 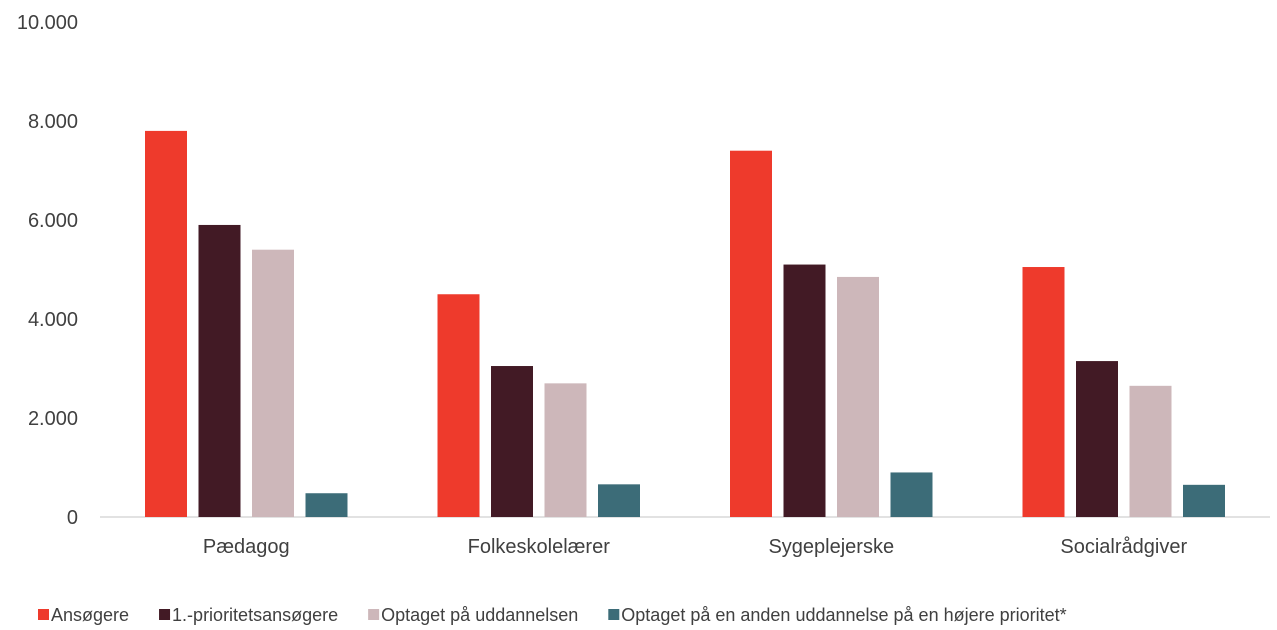 I want to click on y-tick-label: 6.000, so click(x=53, y=221).